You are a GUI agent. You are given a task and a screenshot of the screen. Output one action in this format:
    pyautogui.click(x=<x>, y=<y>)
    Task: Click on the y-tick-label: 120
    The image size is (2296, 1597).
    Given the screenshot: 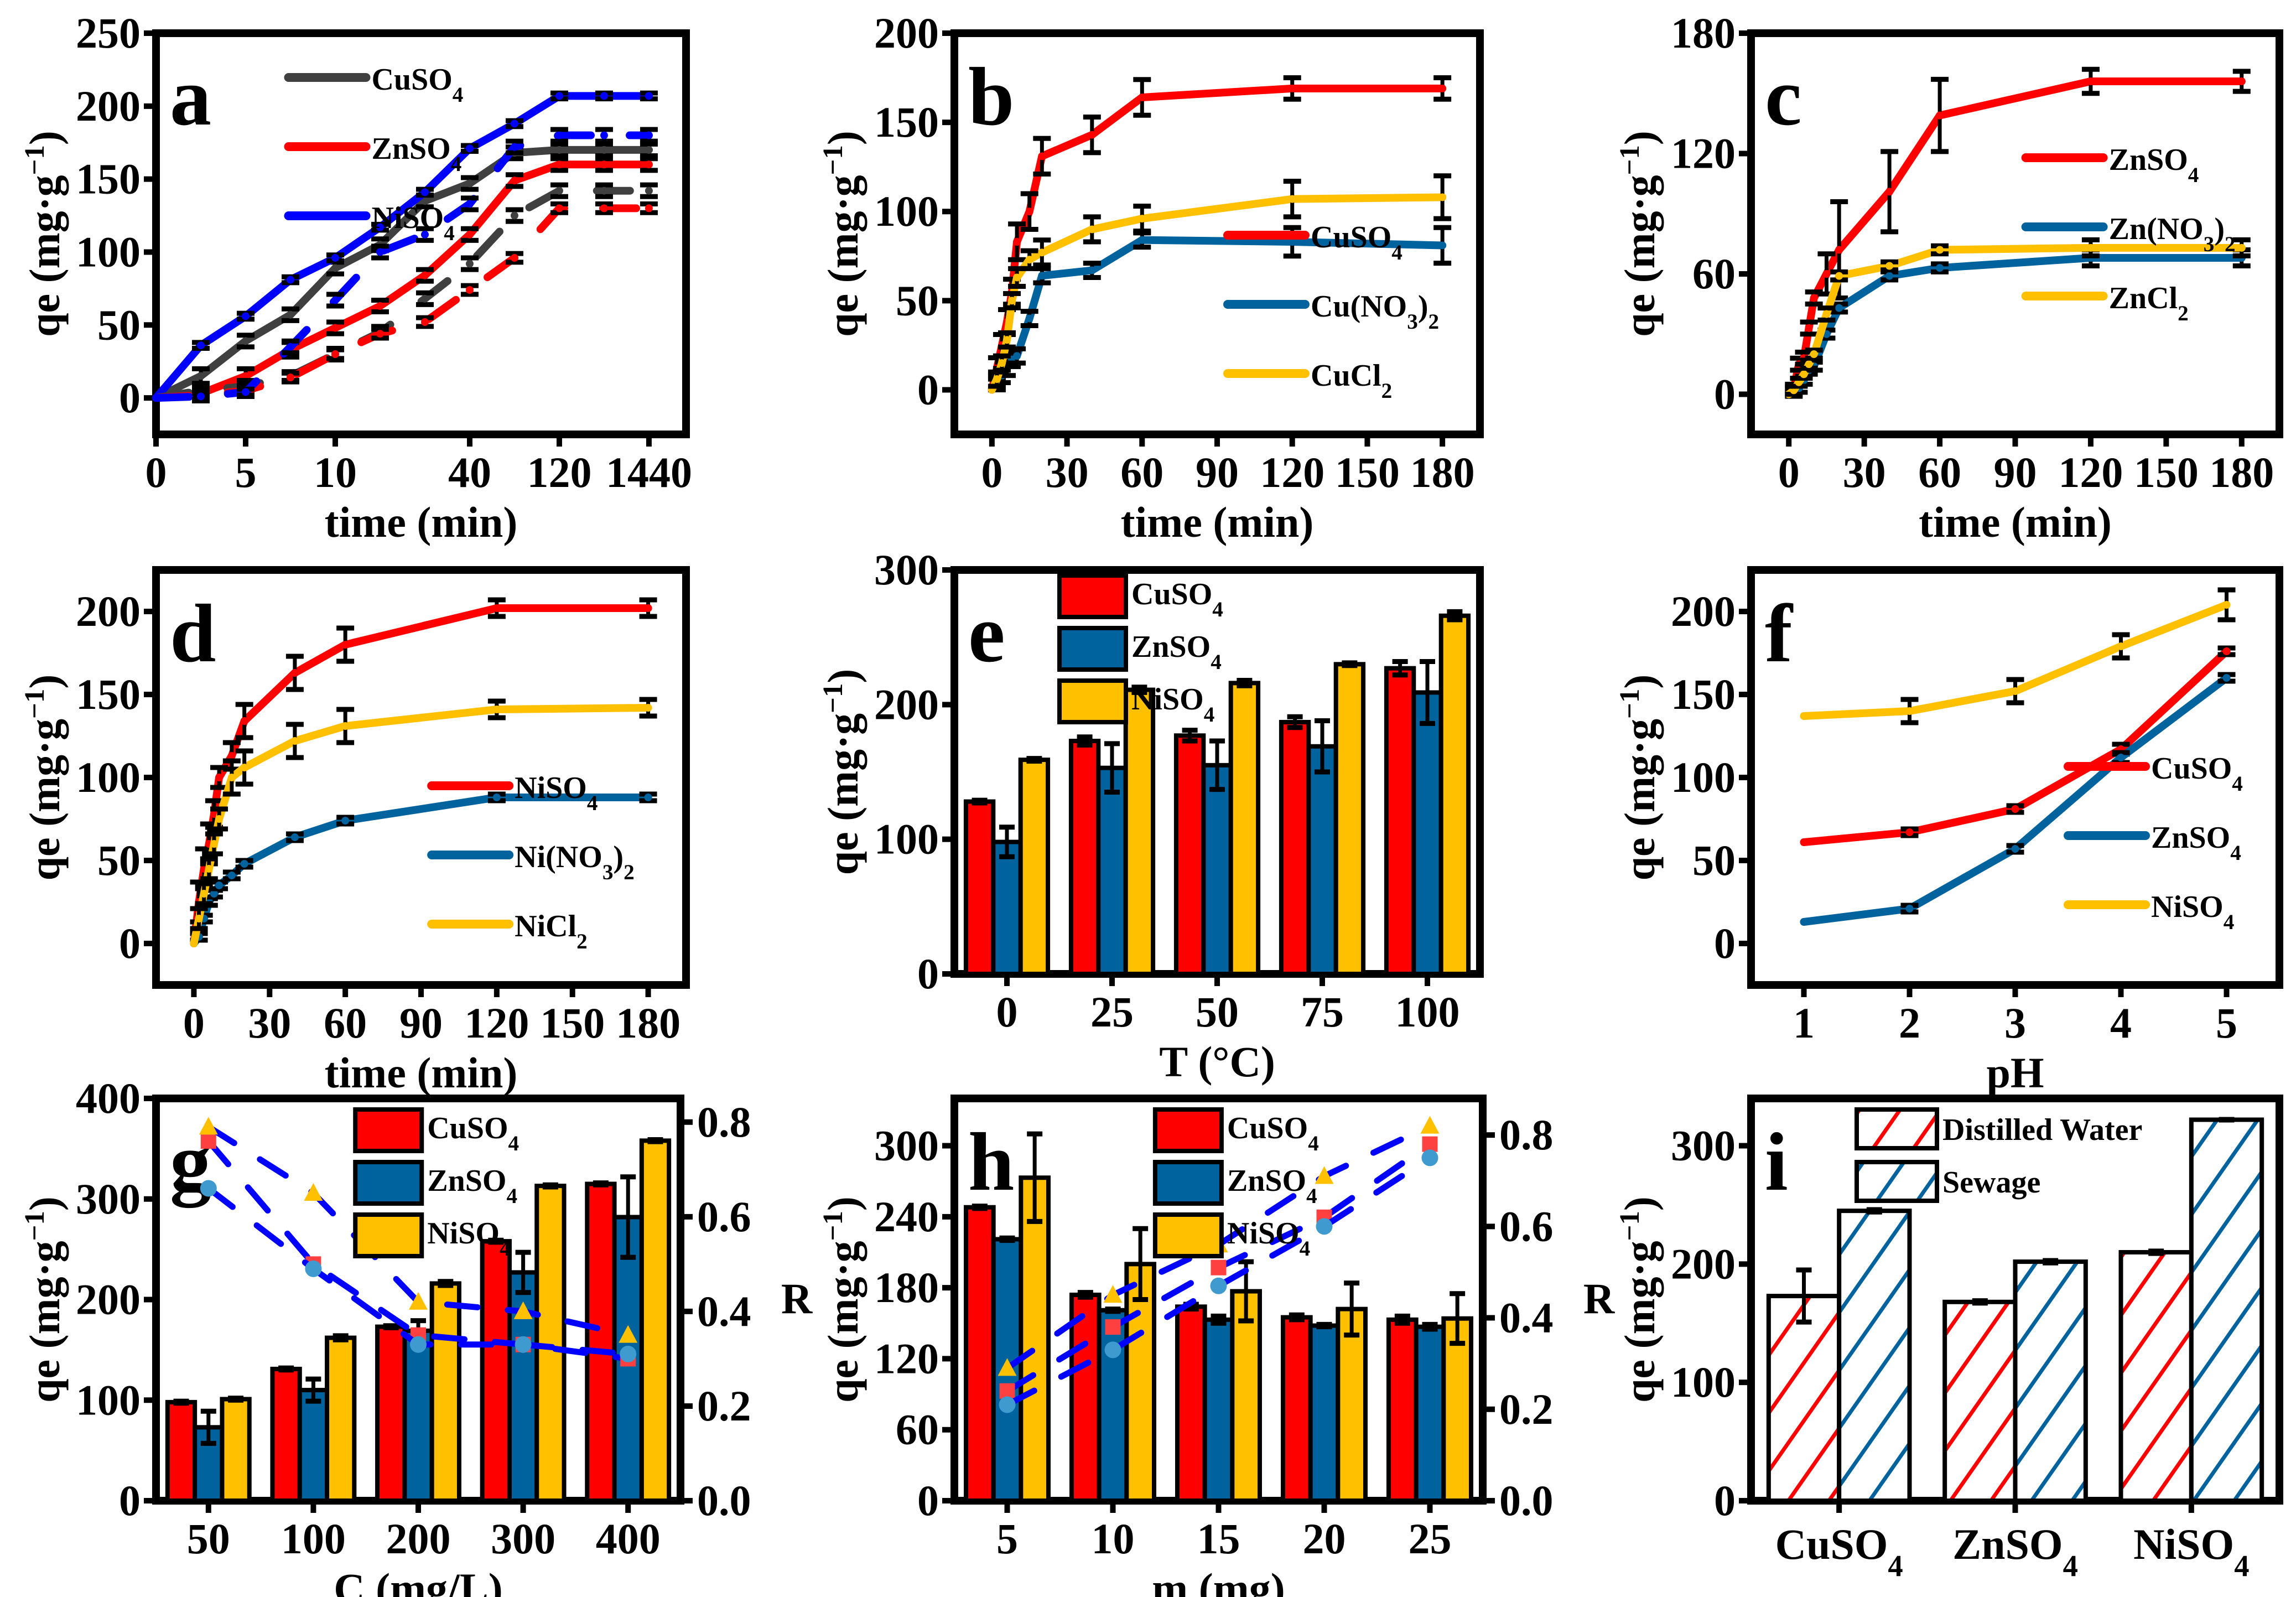 What is the action you would take?
    pyautogui.click(x=1703, y=153)
    